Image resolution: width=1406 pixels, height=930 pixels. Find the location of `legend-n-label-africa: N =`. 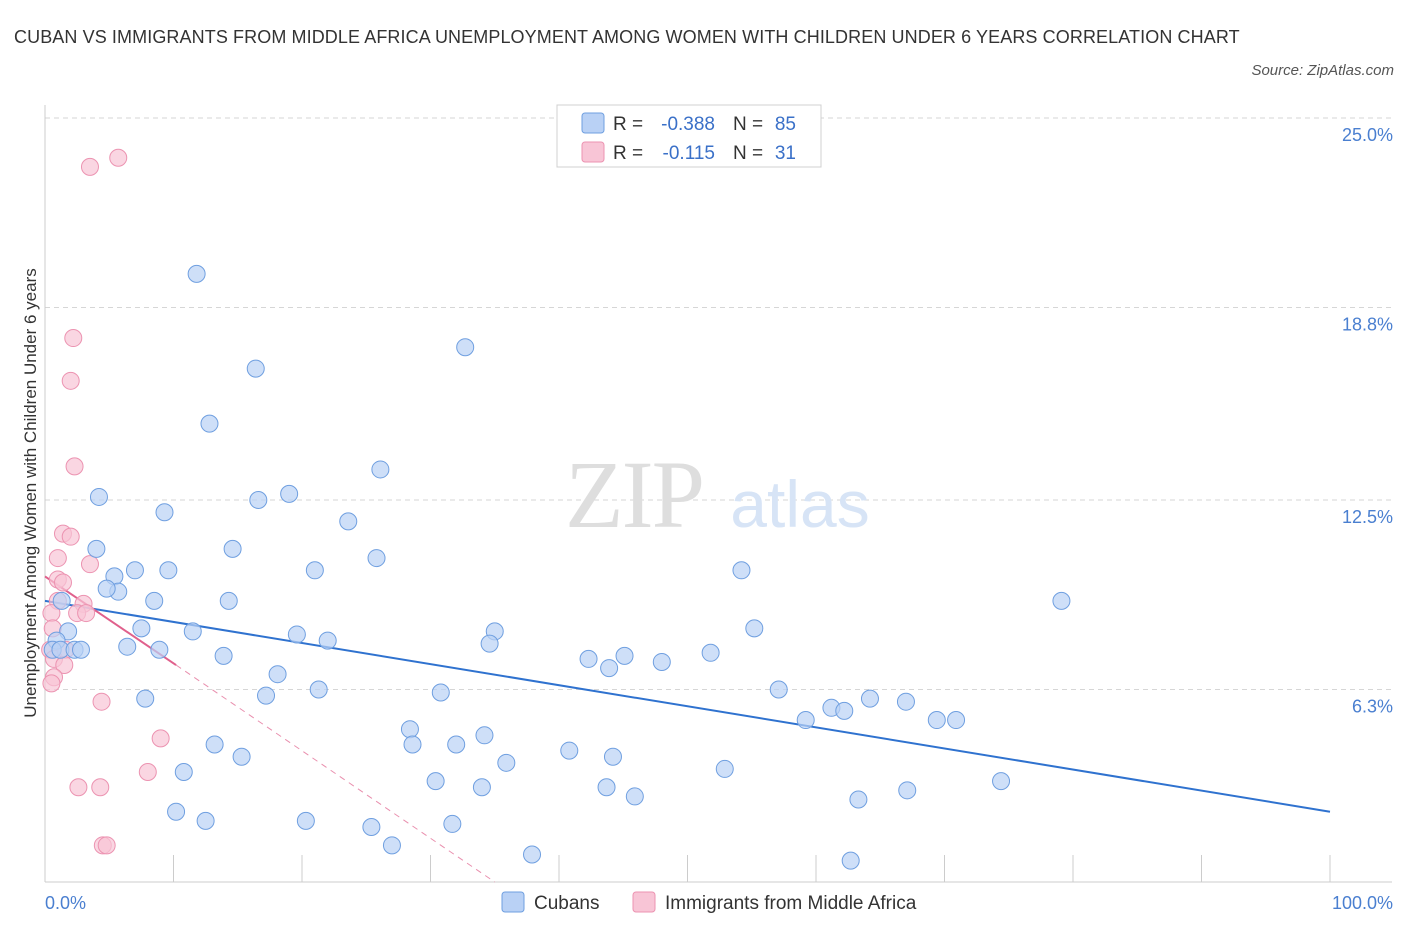

legend-n-label-africa: N = is located at coordinates (748, 153).